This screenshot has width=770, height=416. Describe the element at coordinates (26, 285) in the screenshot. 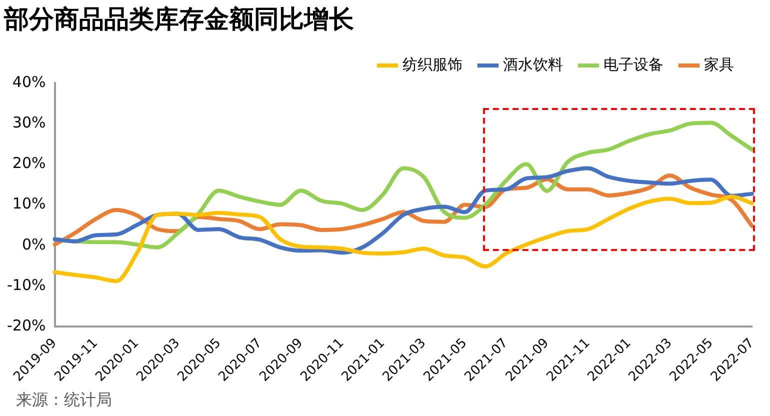

I see `y-tick-label: -10%` at that location.